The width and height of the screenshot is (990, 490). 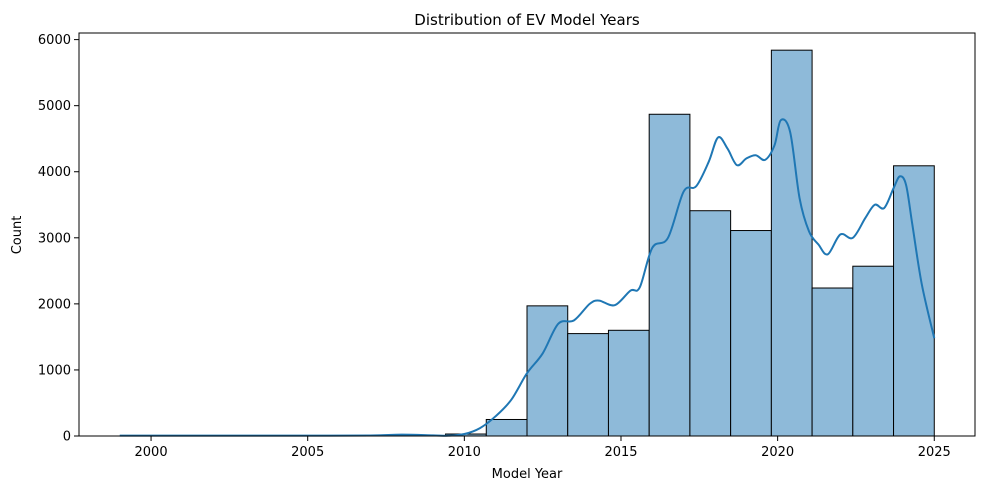 What do you see at coordinates (777, 452) in the screenshot?
I see `x-tick-label-2020: 2020` at bounding box center [777, 452].